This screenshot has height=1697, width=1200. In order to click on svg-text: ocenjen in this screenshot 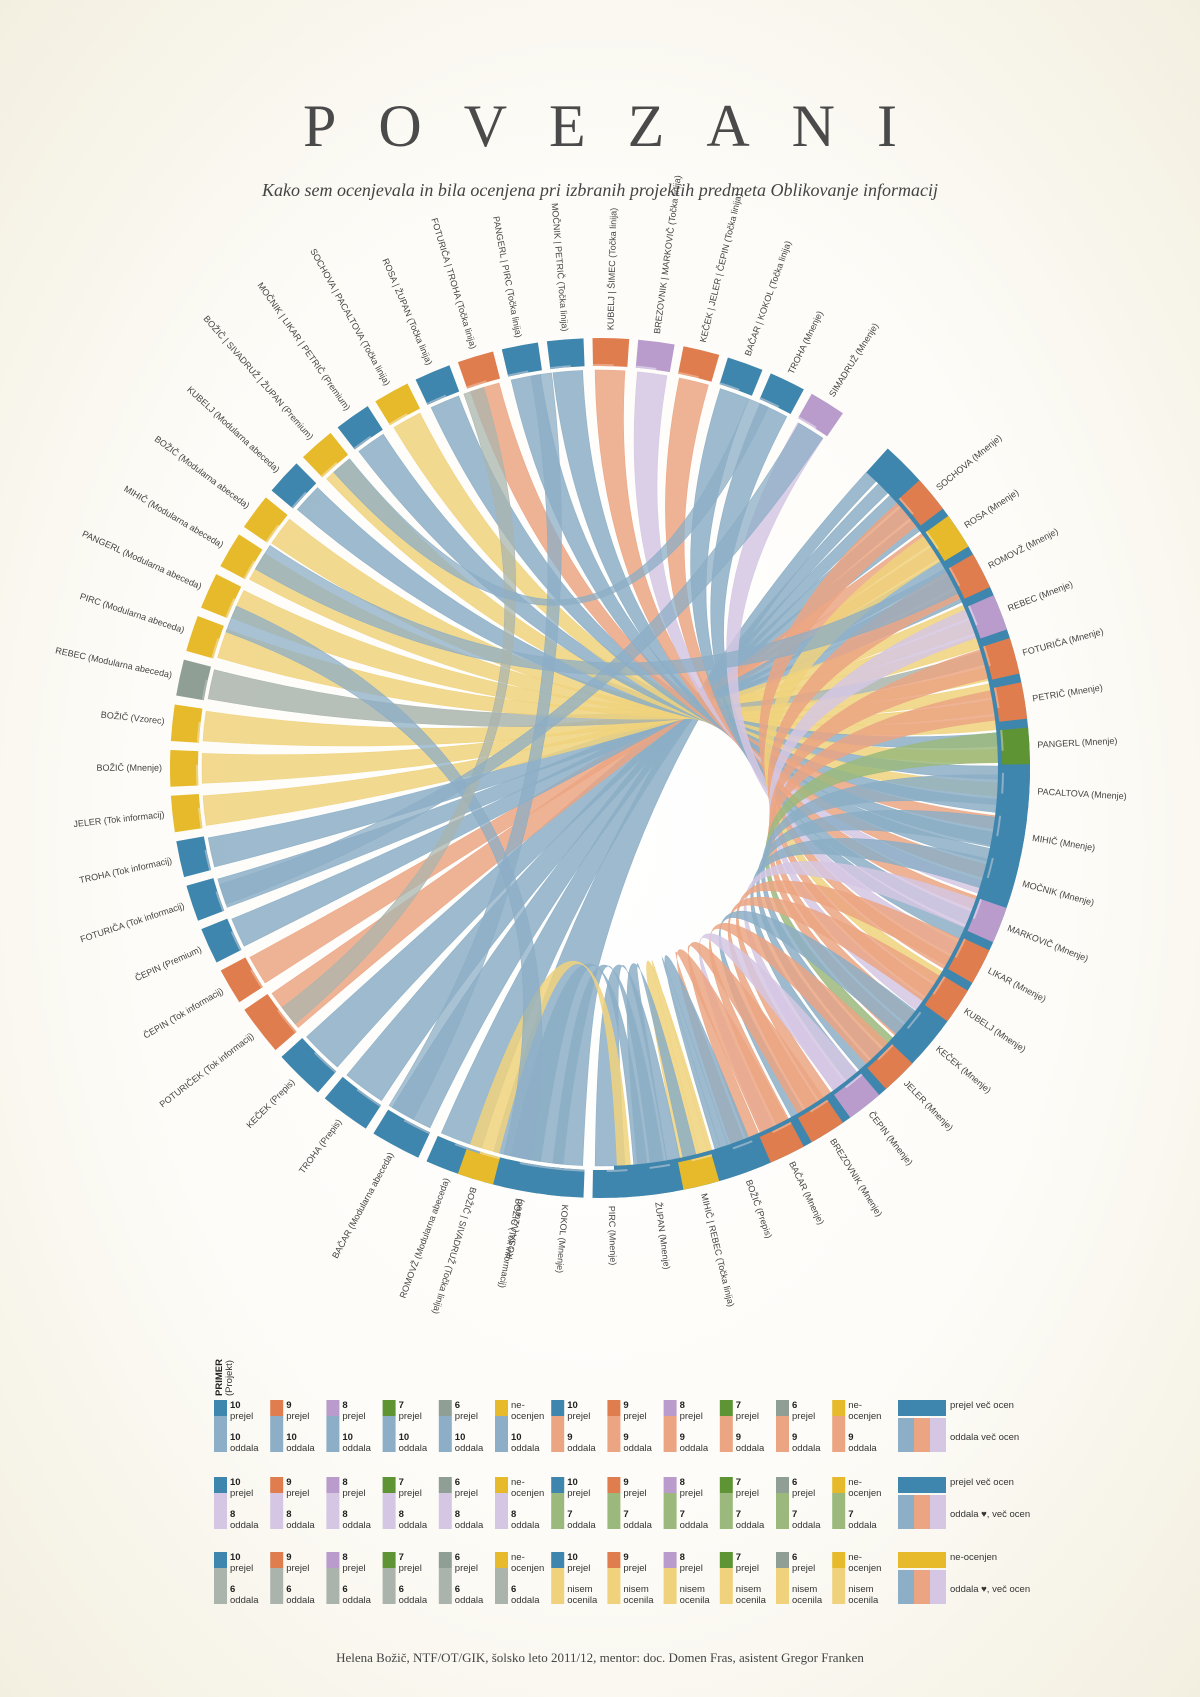, I will do `click(864, 1416)`.